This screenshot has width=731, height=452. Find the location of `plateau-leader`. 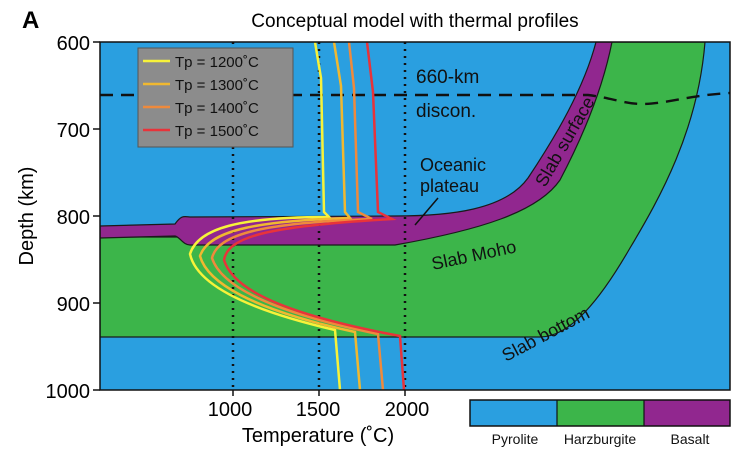

plateau-leader is located at coordinates (426, 211).